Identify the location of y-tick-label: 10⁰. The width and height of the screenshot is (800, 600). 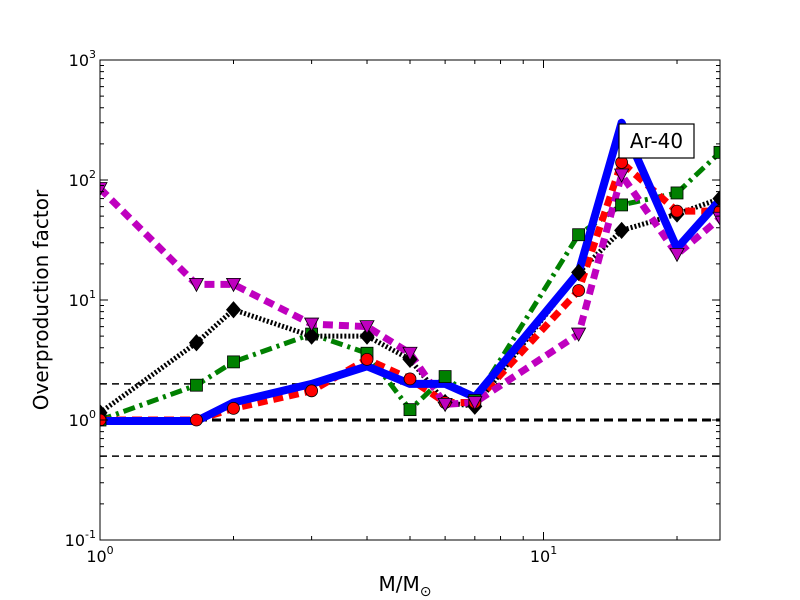
(82, 419).